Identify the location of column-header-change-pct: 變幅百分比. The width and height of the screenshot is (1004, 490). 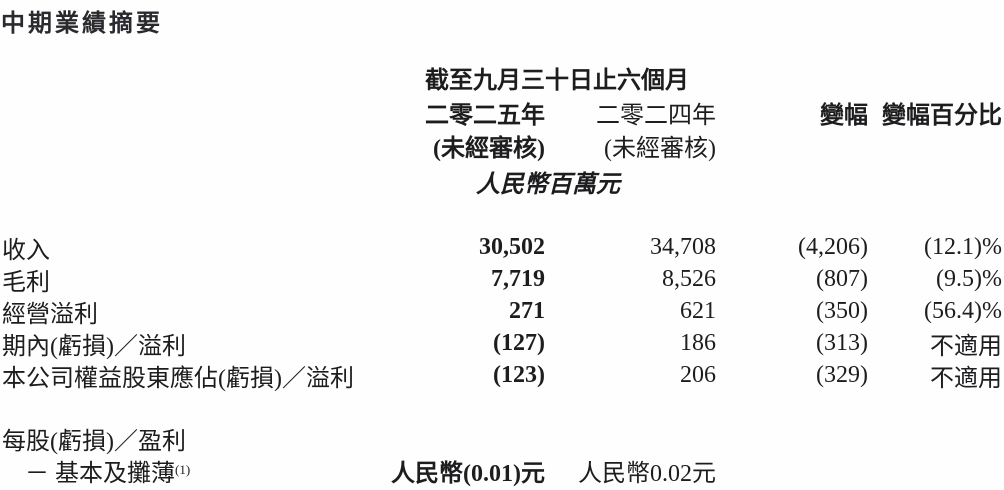
(942, 116).